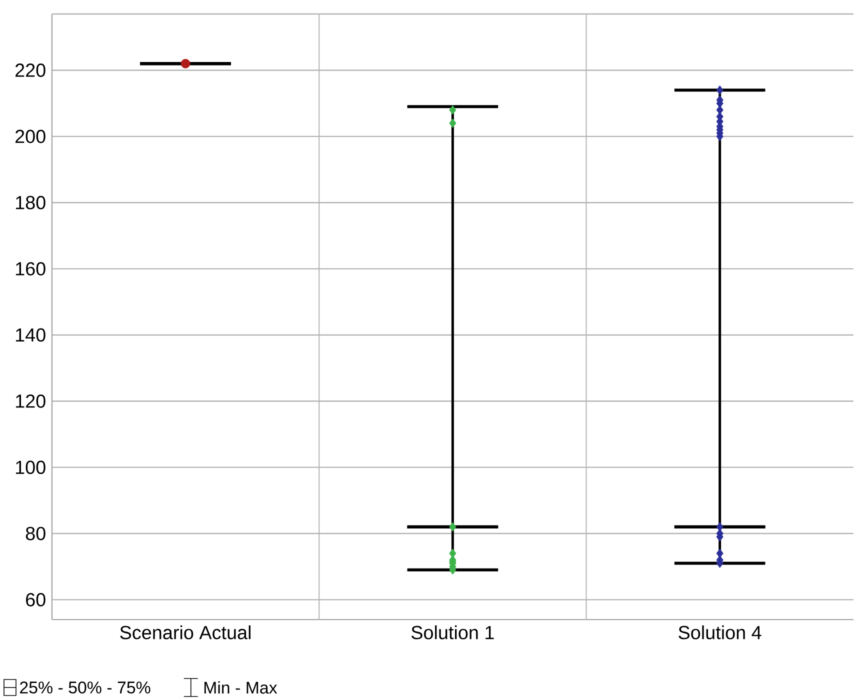 This screenshot has height=700, width=854. Describe the element at coordinates (31, 203) in the screenshot. I see `y-tick-label: 180` at that location.